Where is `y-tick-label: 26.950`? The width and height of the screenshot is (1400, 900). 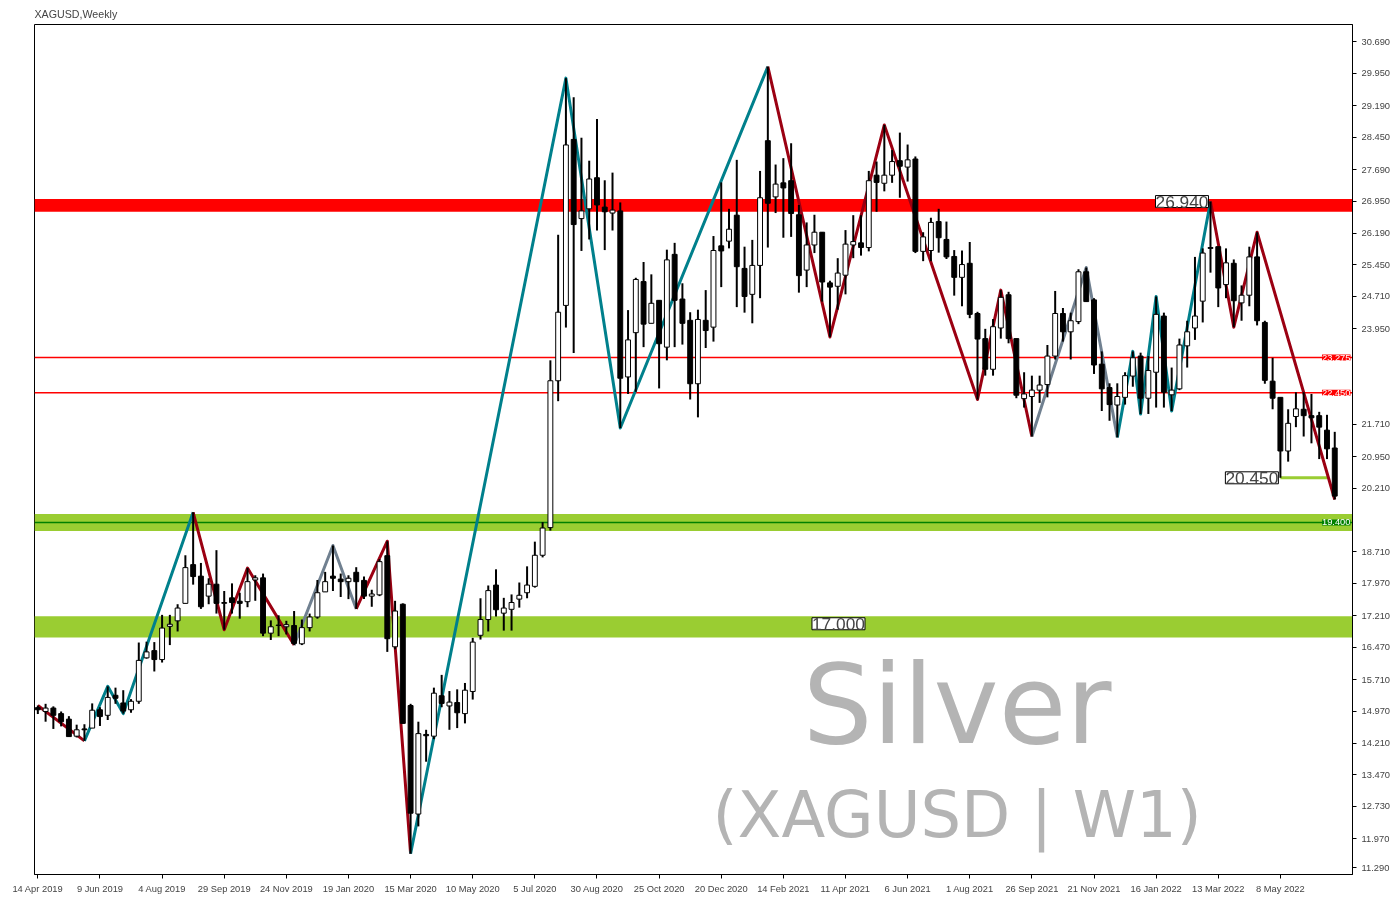 y-tick-label: 26.950 is located at coordinates (1376, 201).